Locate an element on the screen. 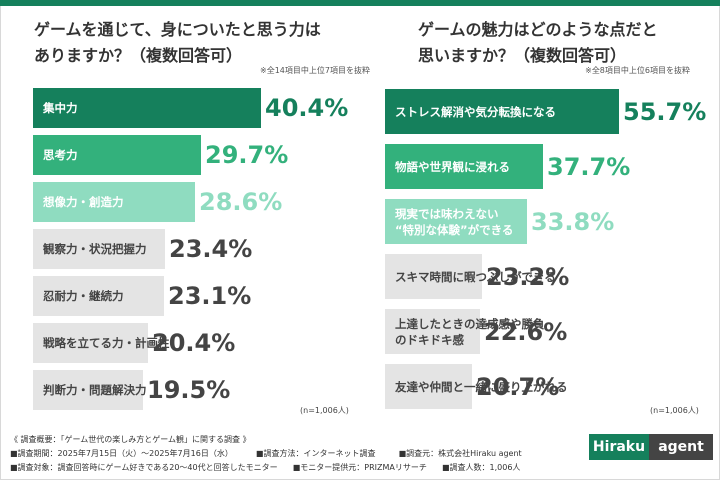 This screenshot has width=720, height=480. right-sample-size: (n=1,006人) is located at coordinates (674, 410).